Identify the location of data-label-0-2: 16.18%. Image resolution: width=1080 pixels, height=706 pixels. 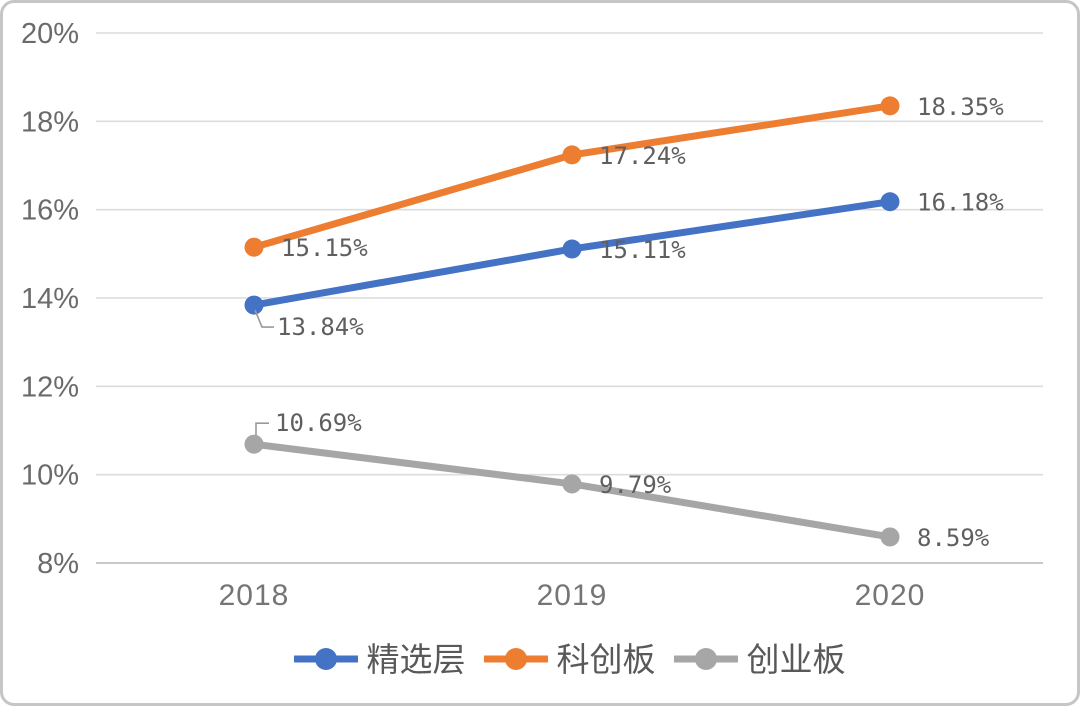
(960, 203).